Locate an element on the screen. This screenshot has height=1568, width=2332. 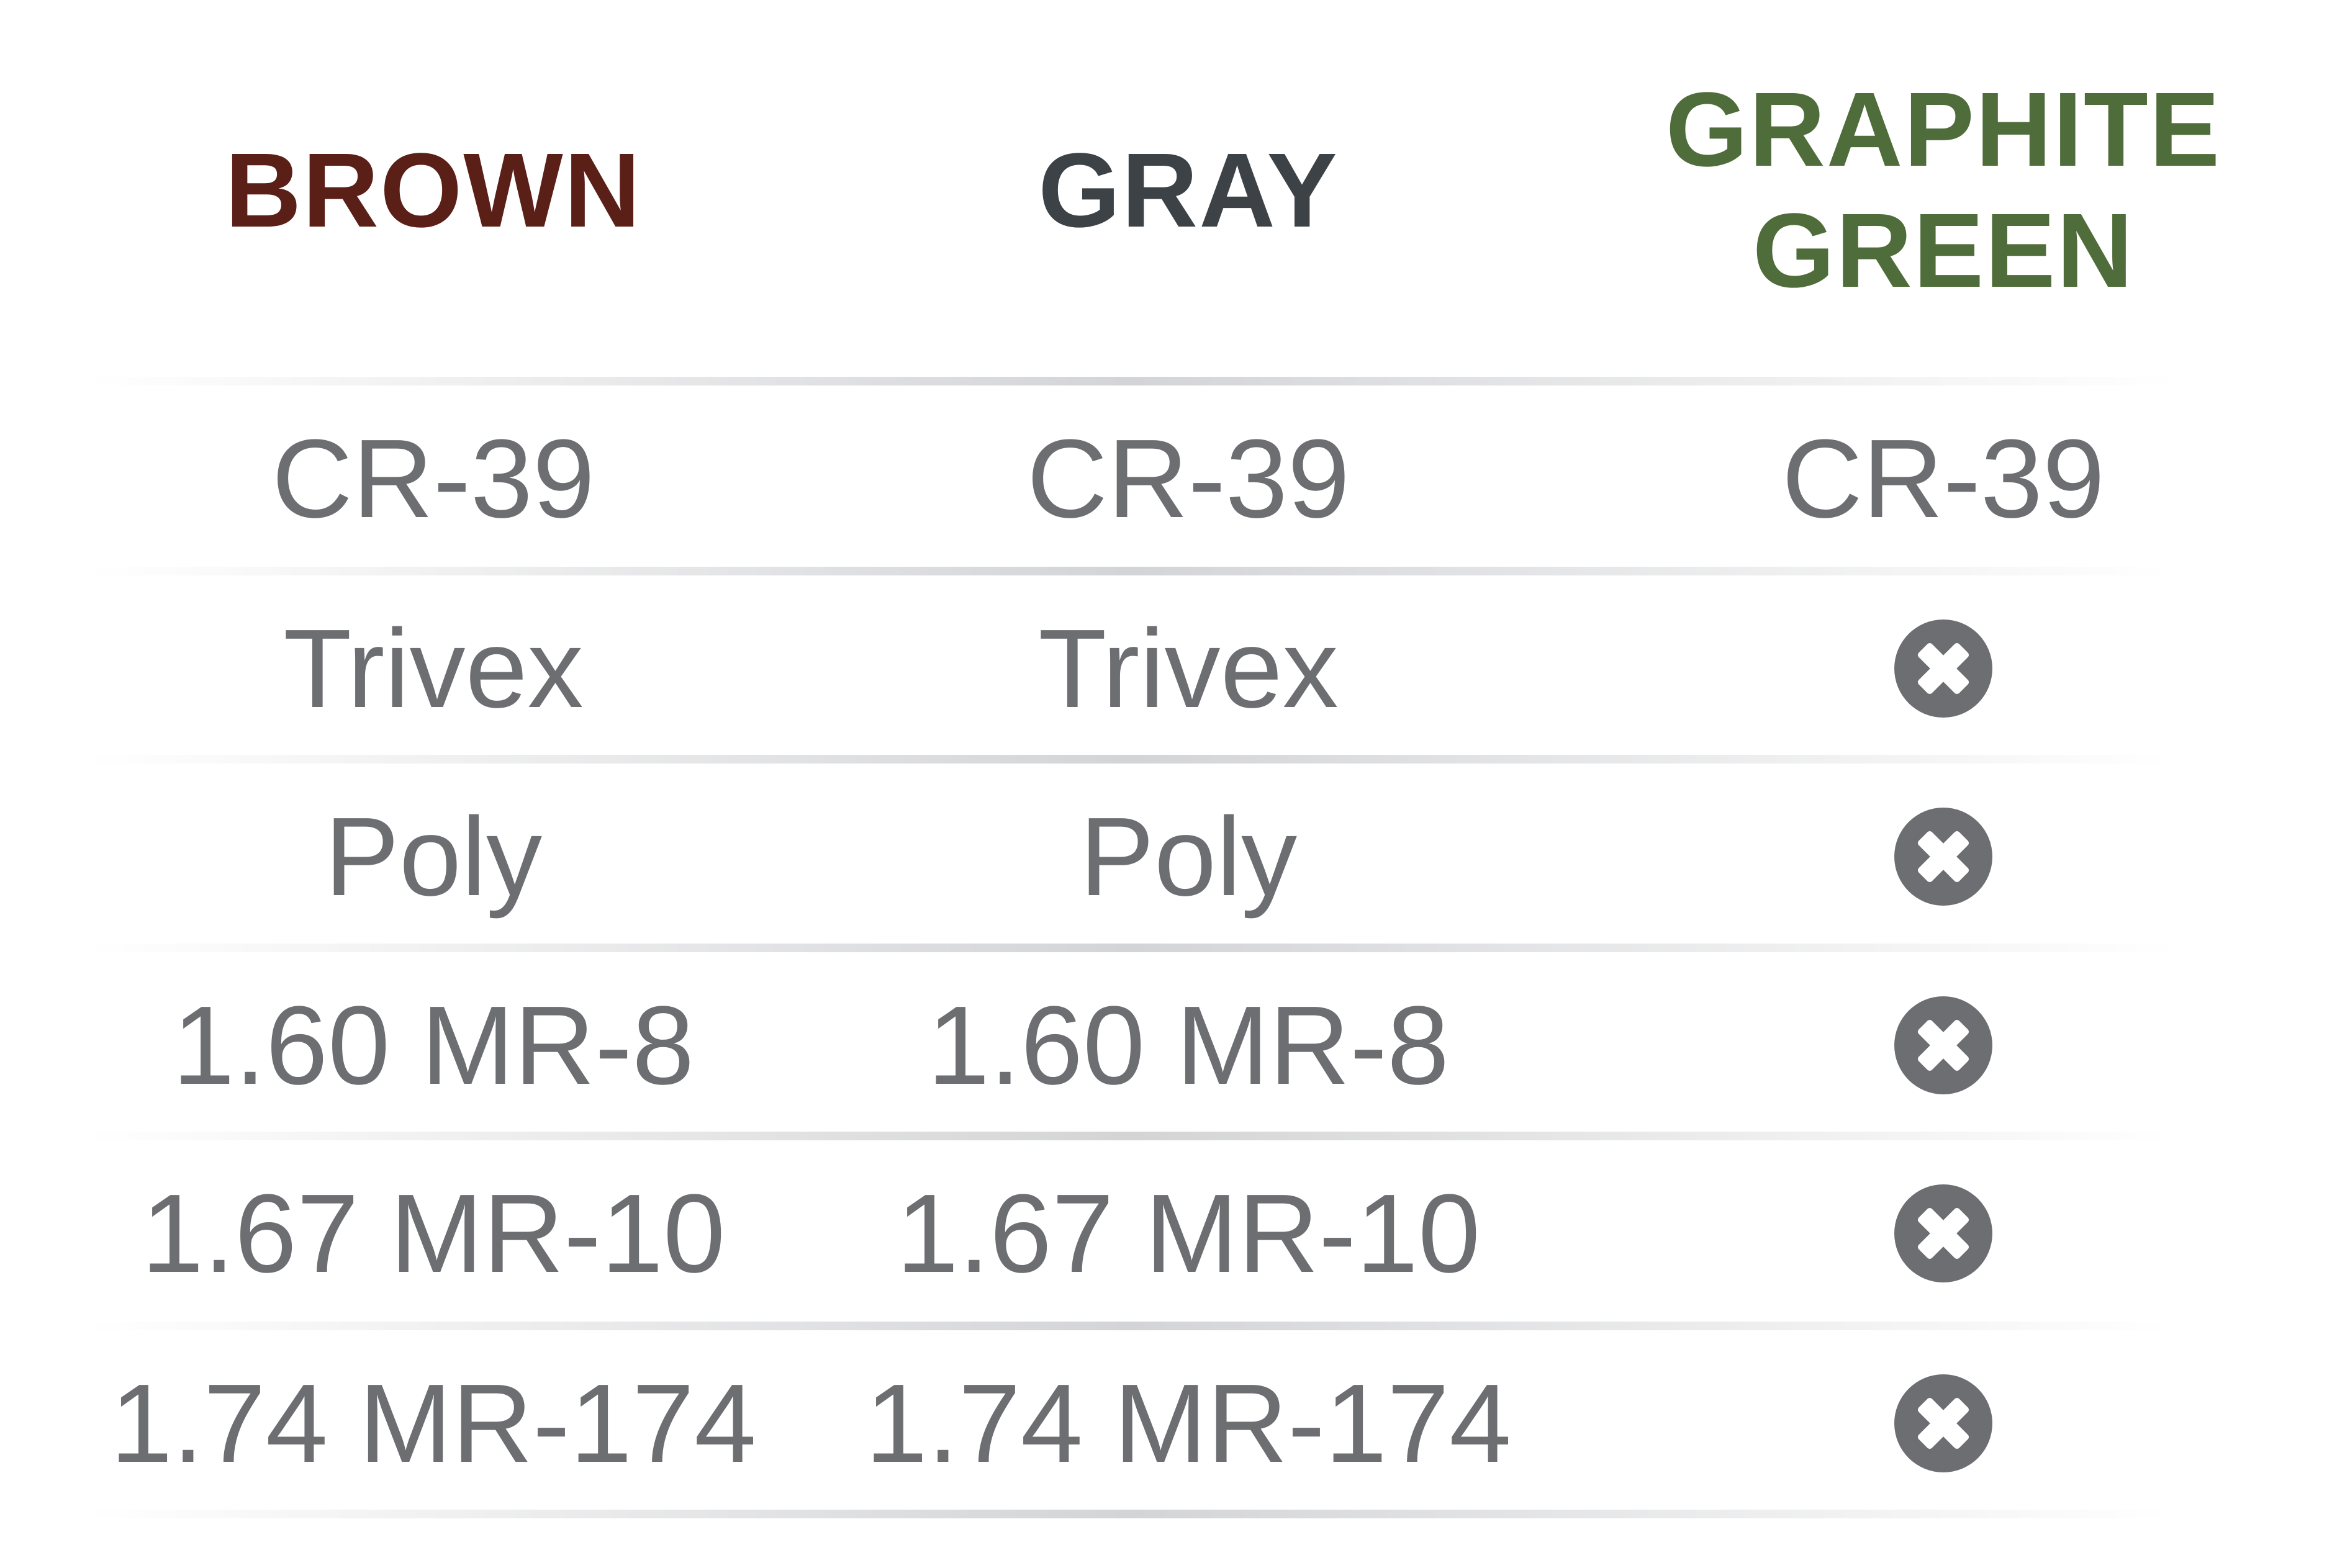
table-row: Poly Poly is located at coordinates (1188, 857).